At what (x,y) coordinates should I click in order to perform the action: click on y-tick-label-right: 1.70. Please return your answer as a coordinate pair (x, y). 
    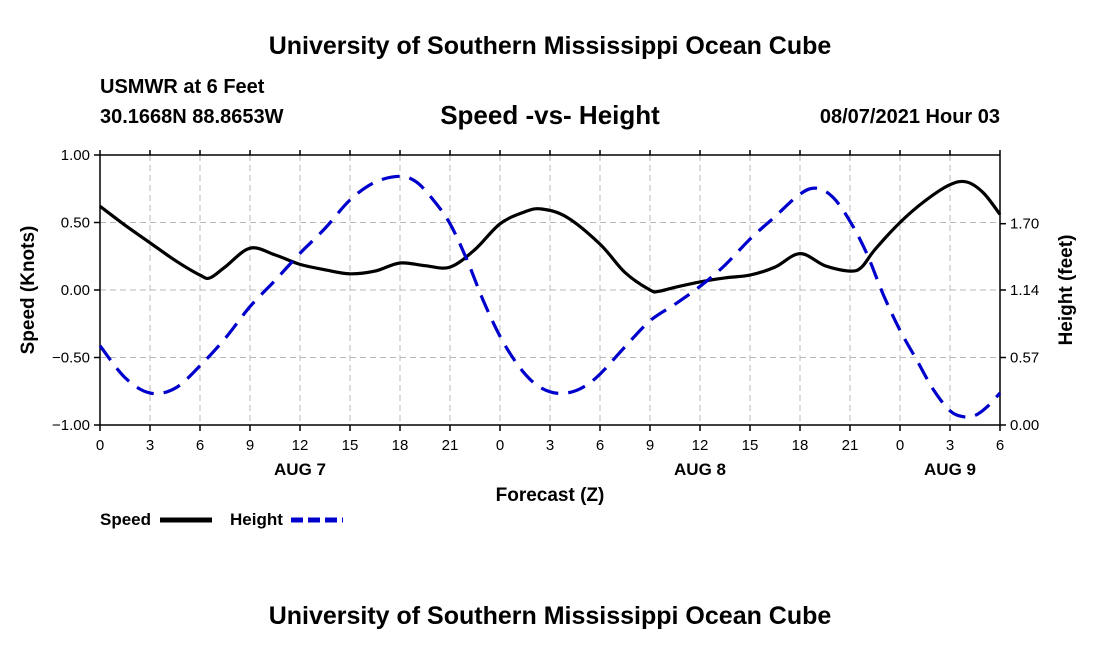
    Looking at the image, I should click on (1024, 224).